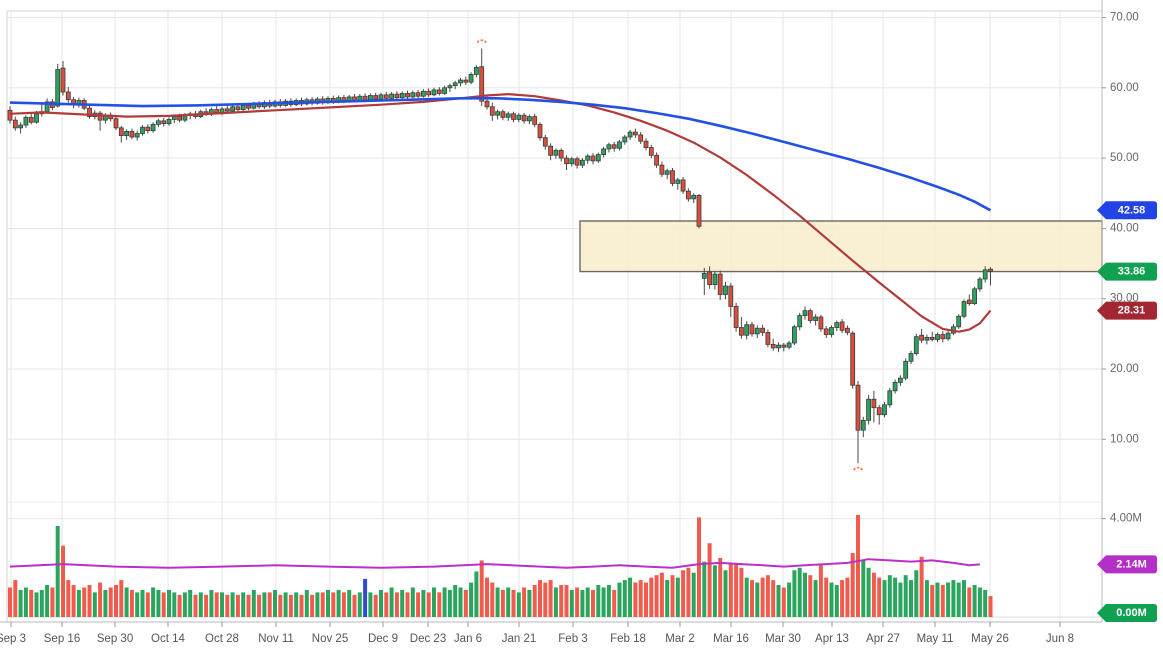  Describe the element at coordinates (1132, 311) in the screenshot. I see `red-ma-last-value-label: 28.31` at that location.